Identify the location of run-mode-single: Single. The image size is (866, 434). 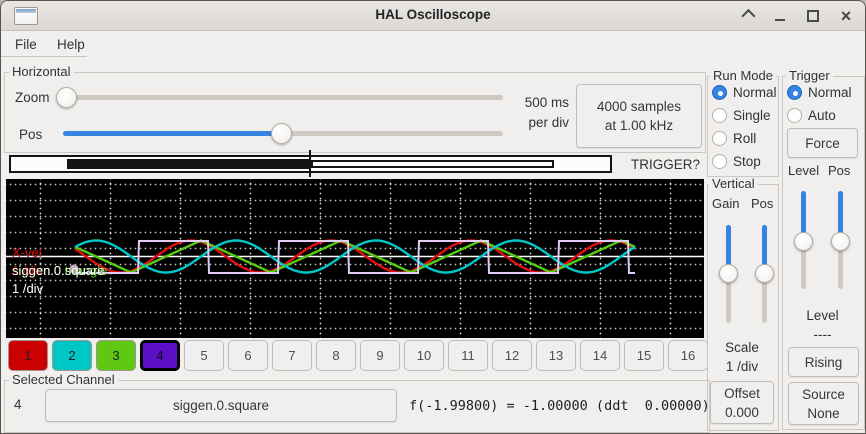
(741, 115).